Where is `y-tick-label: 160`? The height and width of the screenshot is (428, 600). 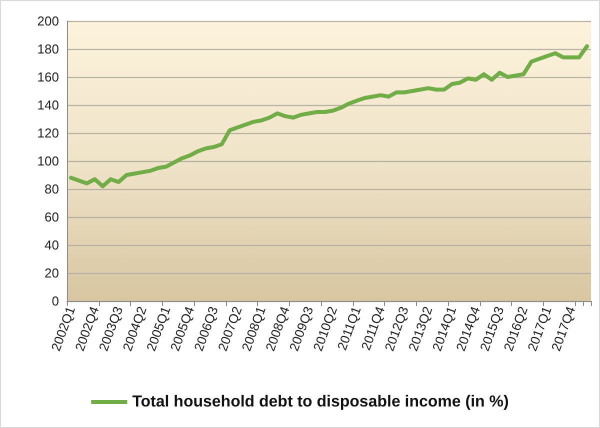 y-tick-label: 160 is located at coordinates (48, 77).